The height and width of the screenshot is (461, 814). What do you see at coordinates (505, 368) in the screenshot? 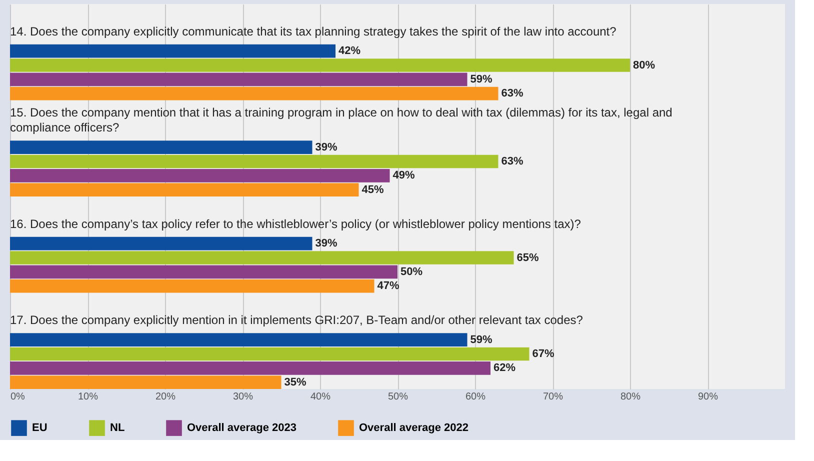
I see `data-label: 62%` at bounding box center [505, 368].